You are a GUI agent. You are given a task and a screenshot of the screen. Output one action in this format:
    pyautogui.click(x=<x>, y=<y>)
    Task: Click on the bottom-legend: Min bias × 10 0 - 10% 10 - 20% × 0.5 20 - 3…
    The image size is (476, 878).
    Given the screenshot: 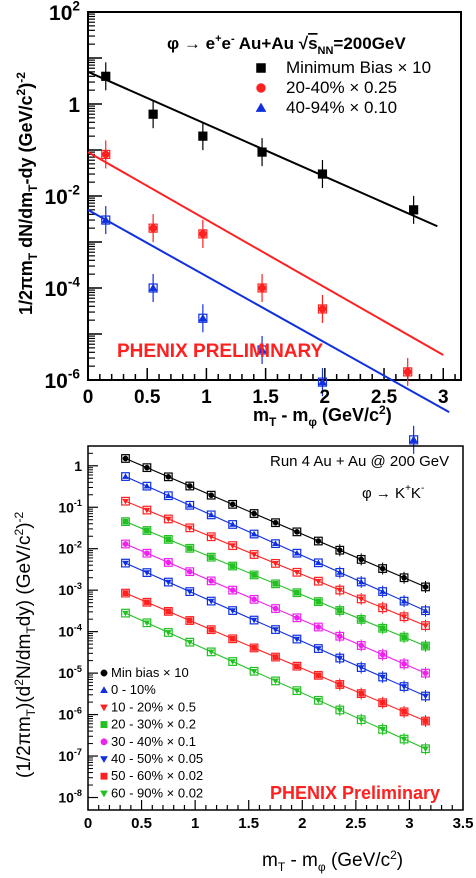 What is the action you would take?
    pyautogui.click(x=151, y=732)
    